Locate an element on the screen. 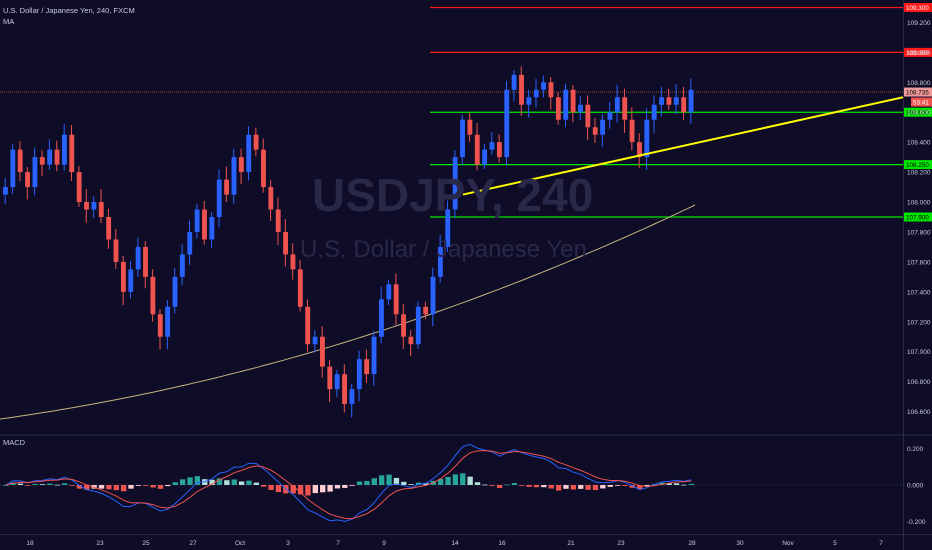  level-label: 108.600 is located at coordinates (917, 113).